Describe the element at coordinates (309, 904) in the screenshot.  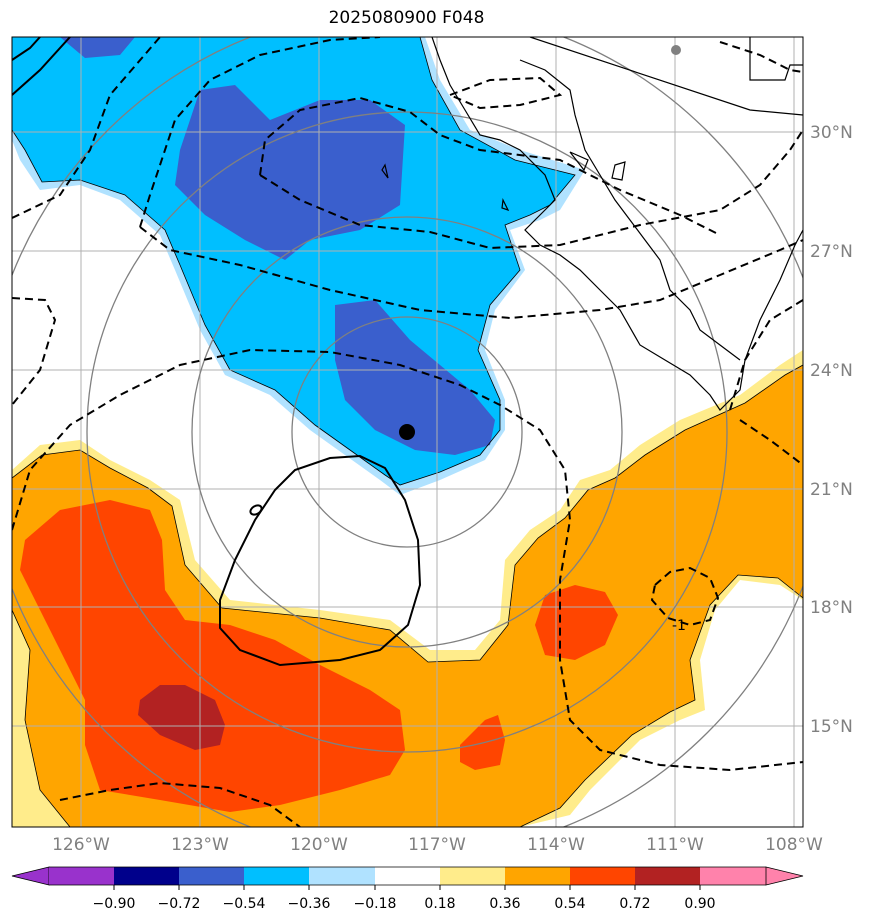
I see `colorbar-tick-label: −0.36` at that location.